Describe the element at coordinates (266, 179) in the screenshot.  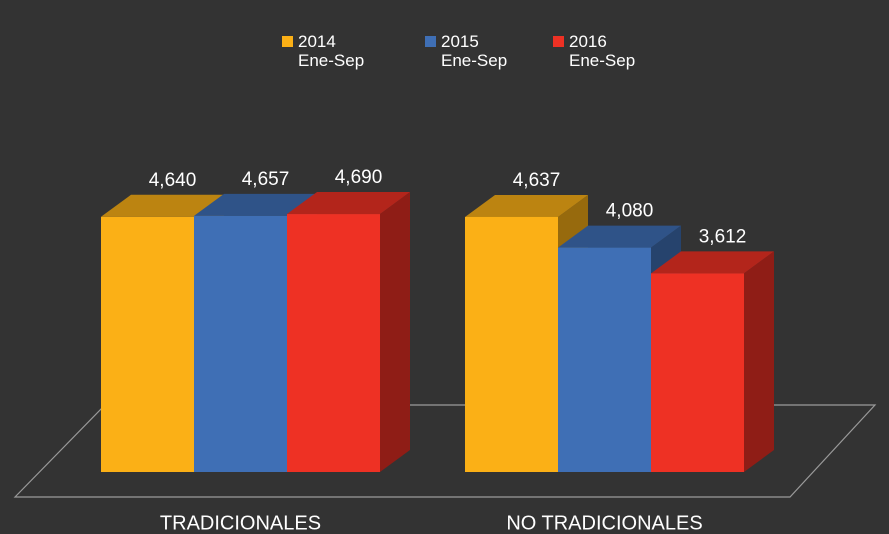
I see `data-label: 4,657` at that location.